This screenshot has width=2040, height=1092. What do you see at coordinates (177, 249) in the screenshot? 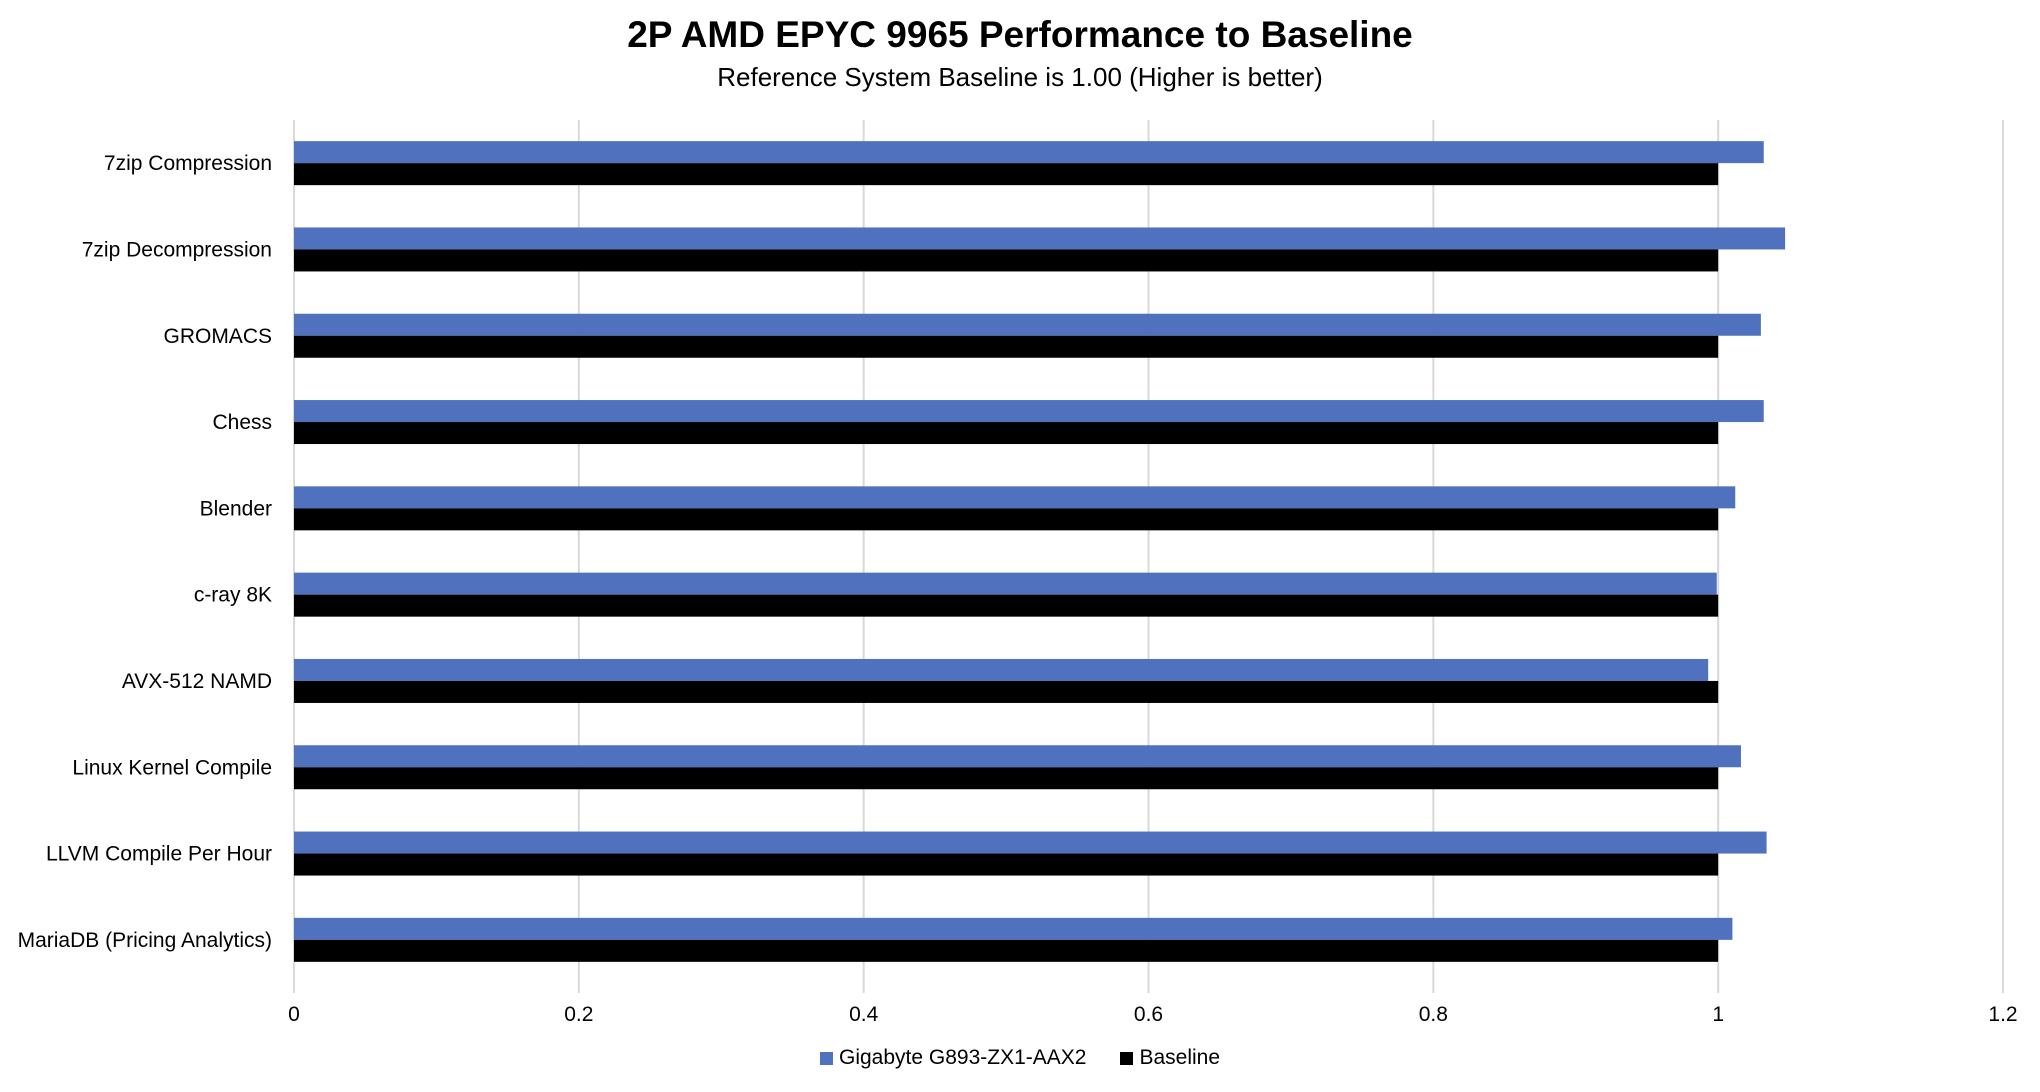
I see `category-label: 7zip Decompression` at bounding box center [177, 249].